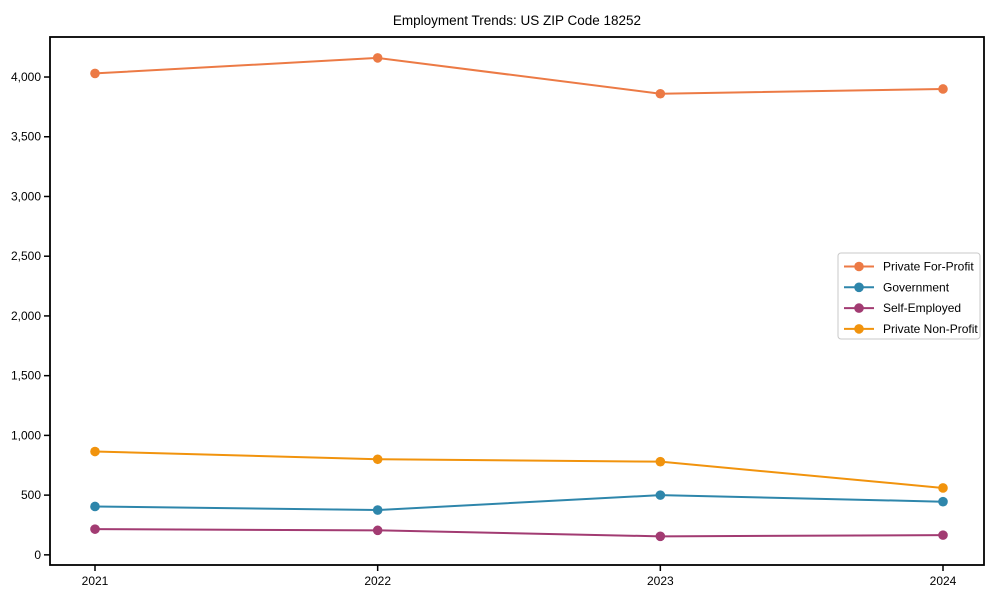 This screenshot has height=600, width=1000. I want to click on legend-item: Private For-Profit, so click(909, 267).